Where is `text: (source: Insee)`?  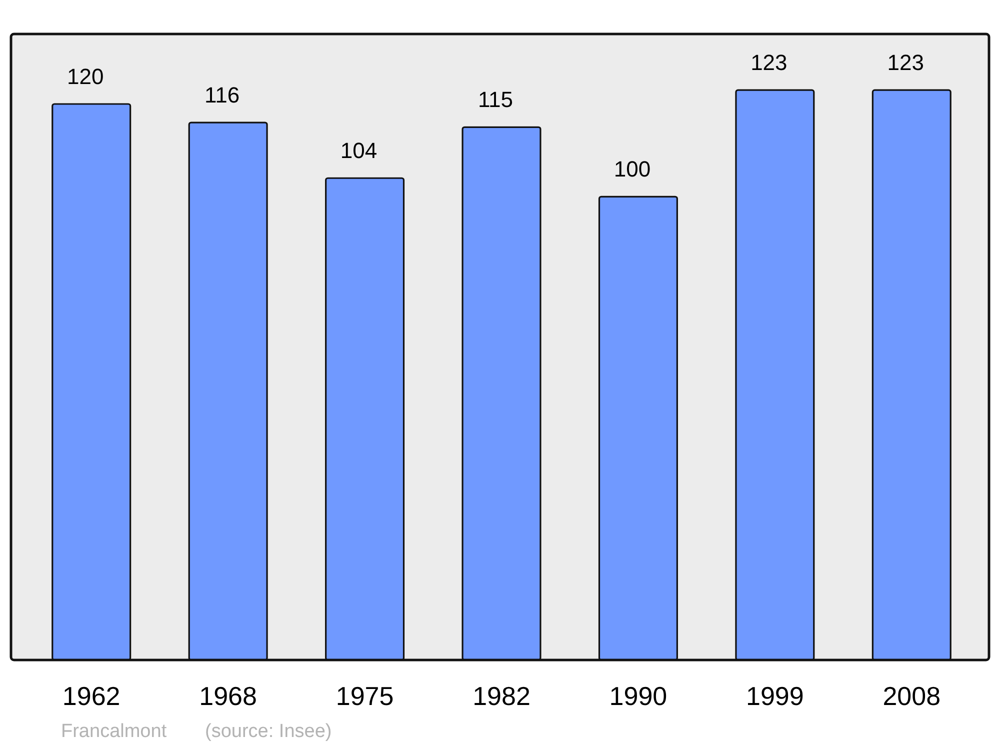 text: (source: Insee) is located at coordinates (268, 731).